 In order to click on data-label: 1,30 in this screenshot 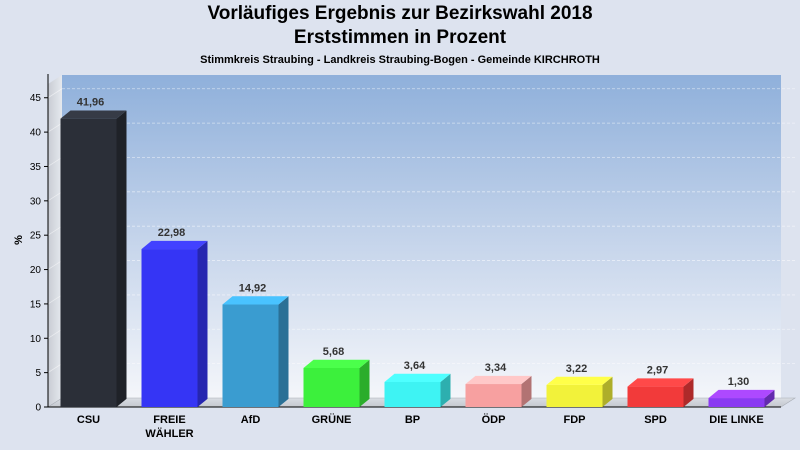, I will do `click(738, 382)`.